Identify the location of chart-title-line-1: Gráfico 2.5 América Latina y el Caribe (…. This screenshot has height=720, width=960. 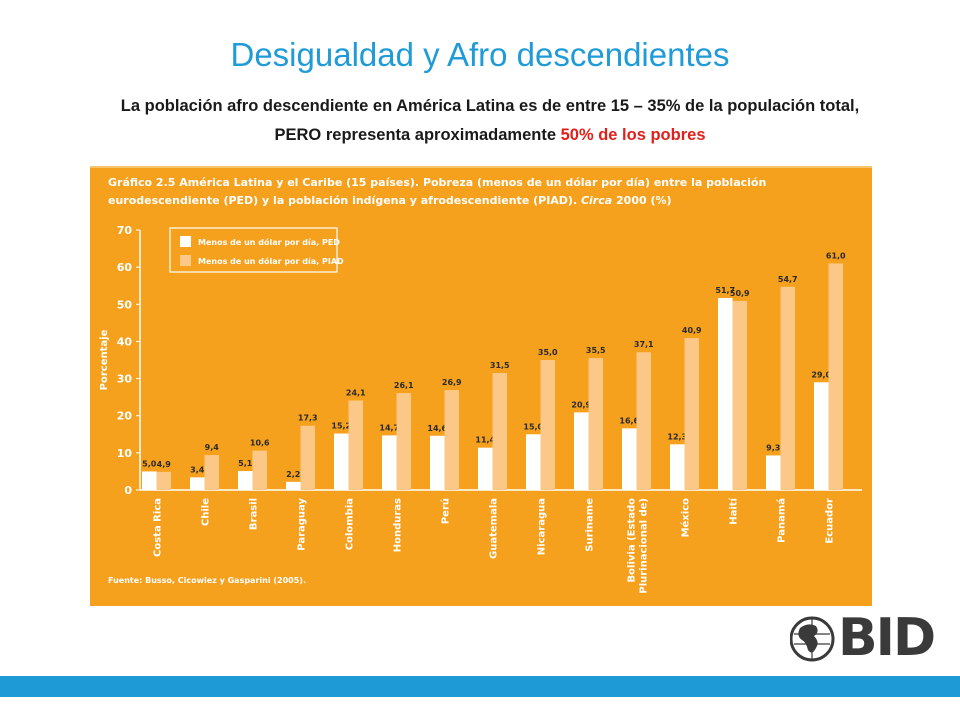
(437, 182).